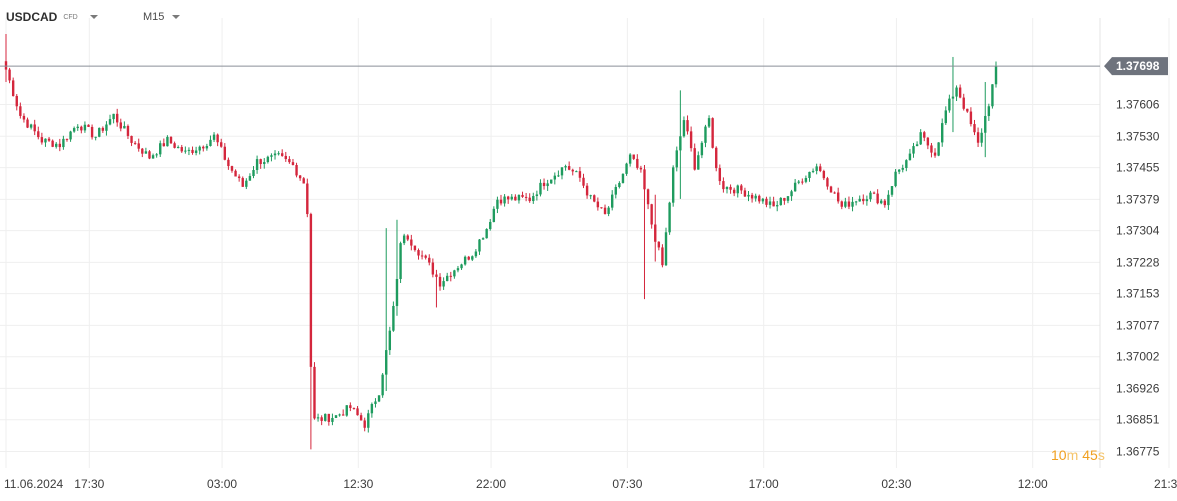 The width and height of the screenshot is (1177, 501). What do you see at coordinates (1138, 294) in the screenshot?
I see `price-tick-label: 1.37153` at bounding box center [1138, 294].